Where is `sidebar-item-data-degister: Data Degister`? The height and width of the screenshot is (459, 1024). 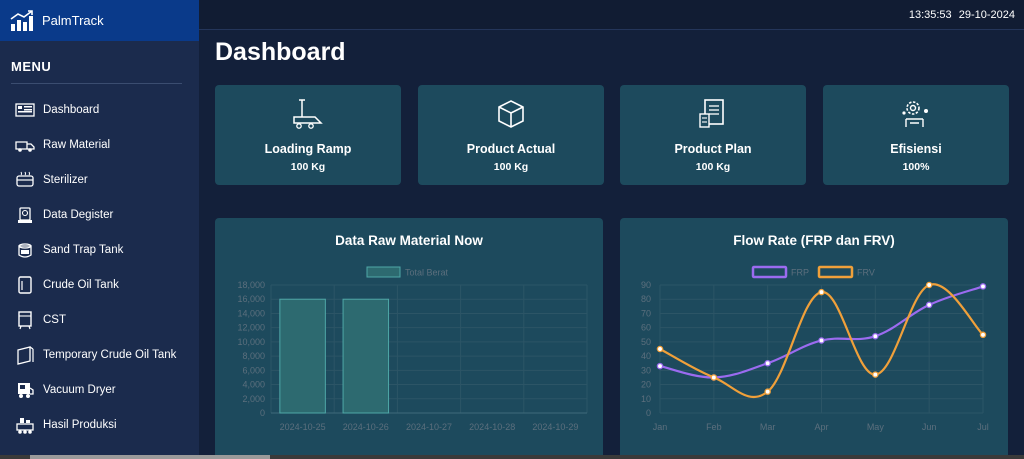
sidebar-item-data-degister: Data Degister is located at coordinates (99, 214).